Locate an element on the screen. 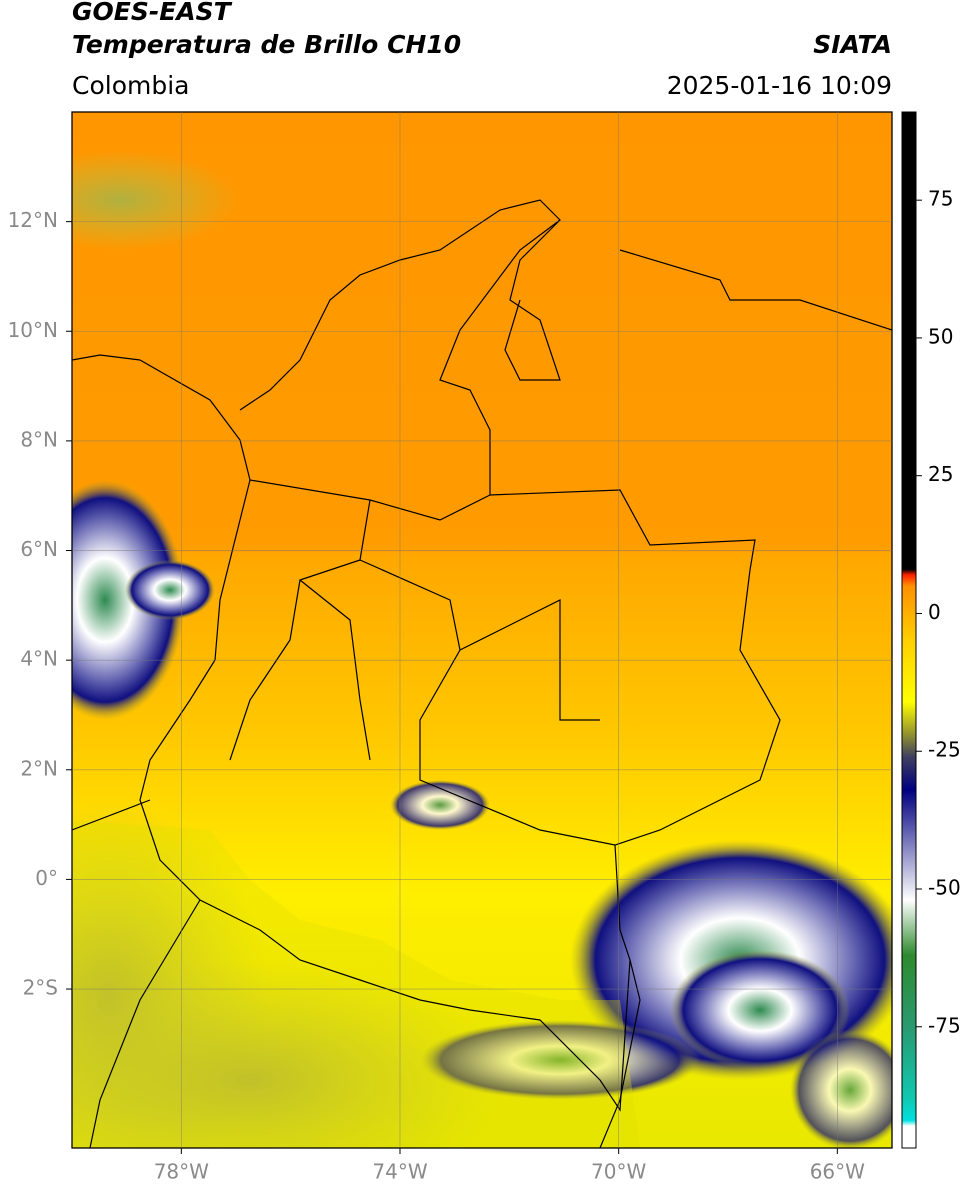 This screenshot has width=966, height=1194. y-tick-label: 10°N is located at coordinates (33, 330).